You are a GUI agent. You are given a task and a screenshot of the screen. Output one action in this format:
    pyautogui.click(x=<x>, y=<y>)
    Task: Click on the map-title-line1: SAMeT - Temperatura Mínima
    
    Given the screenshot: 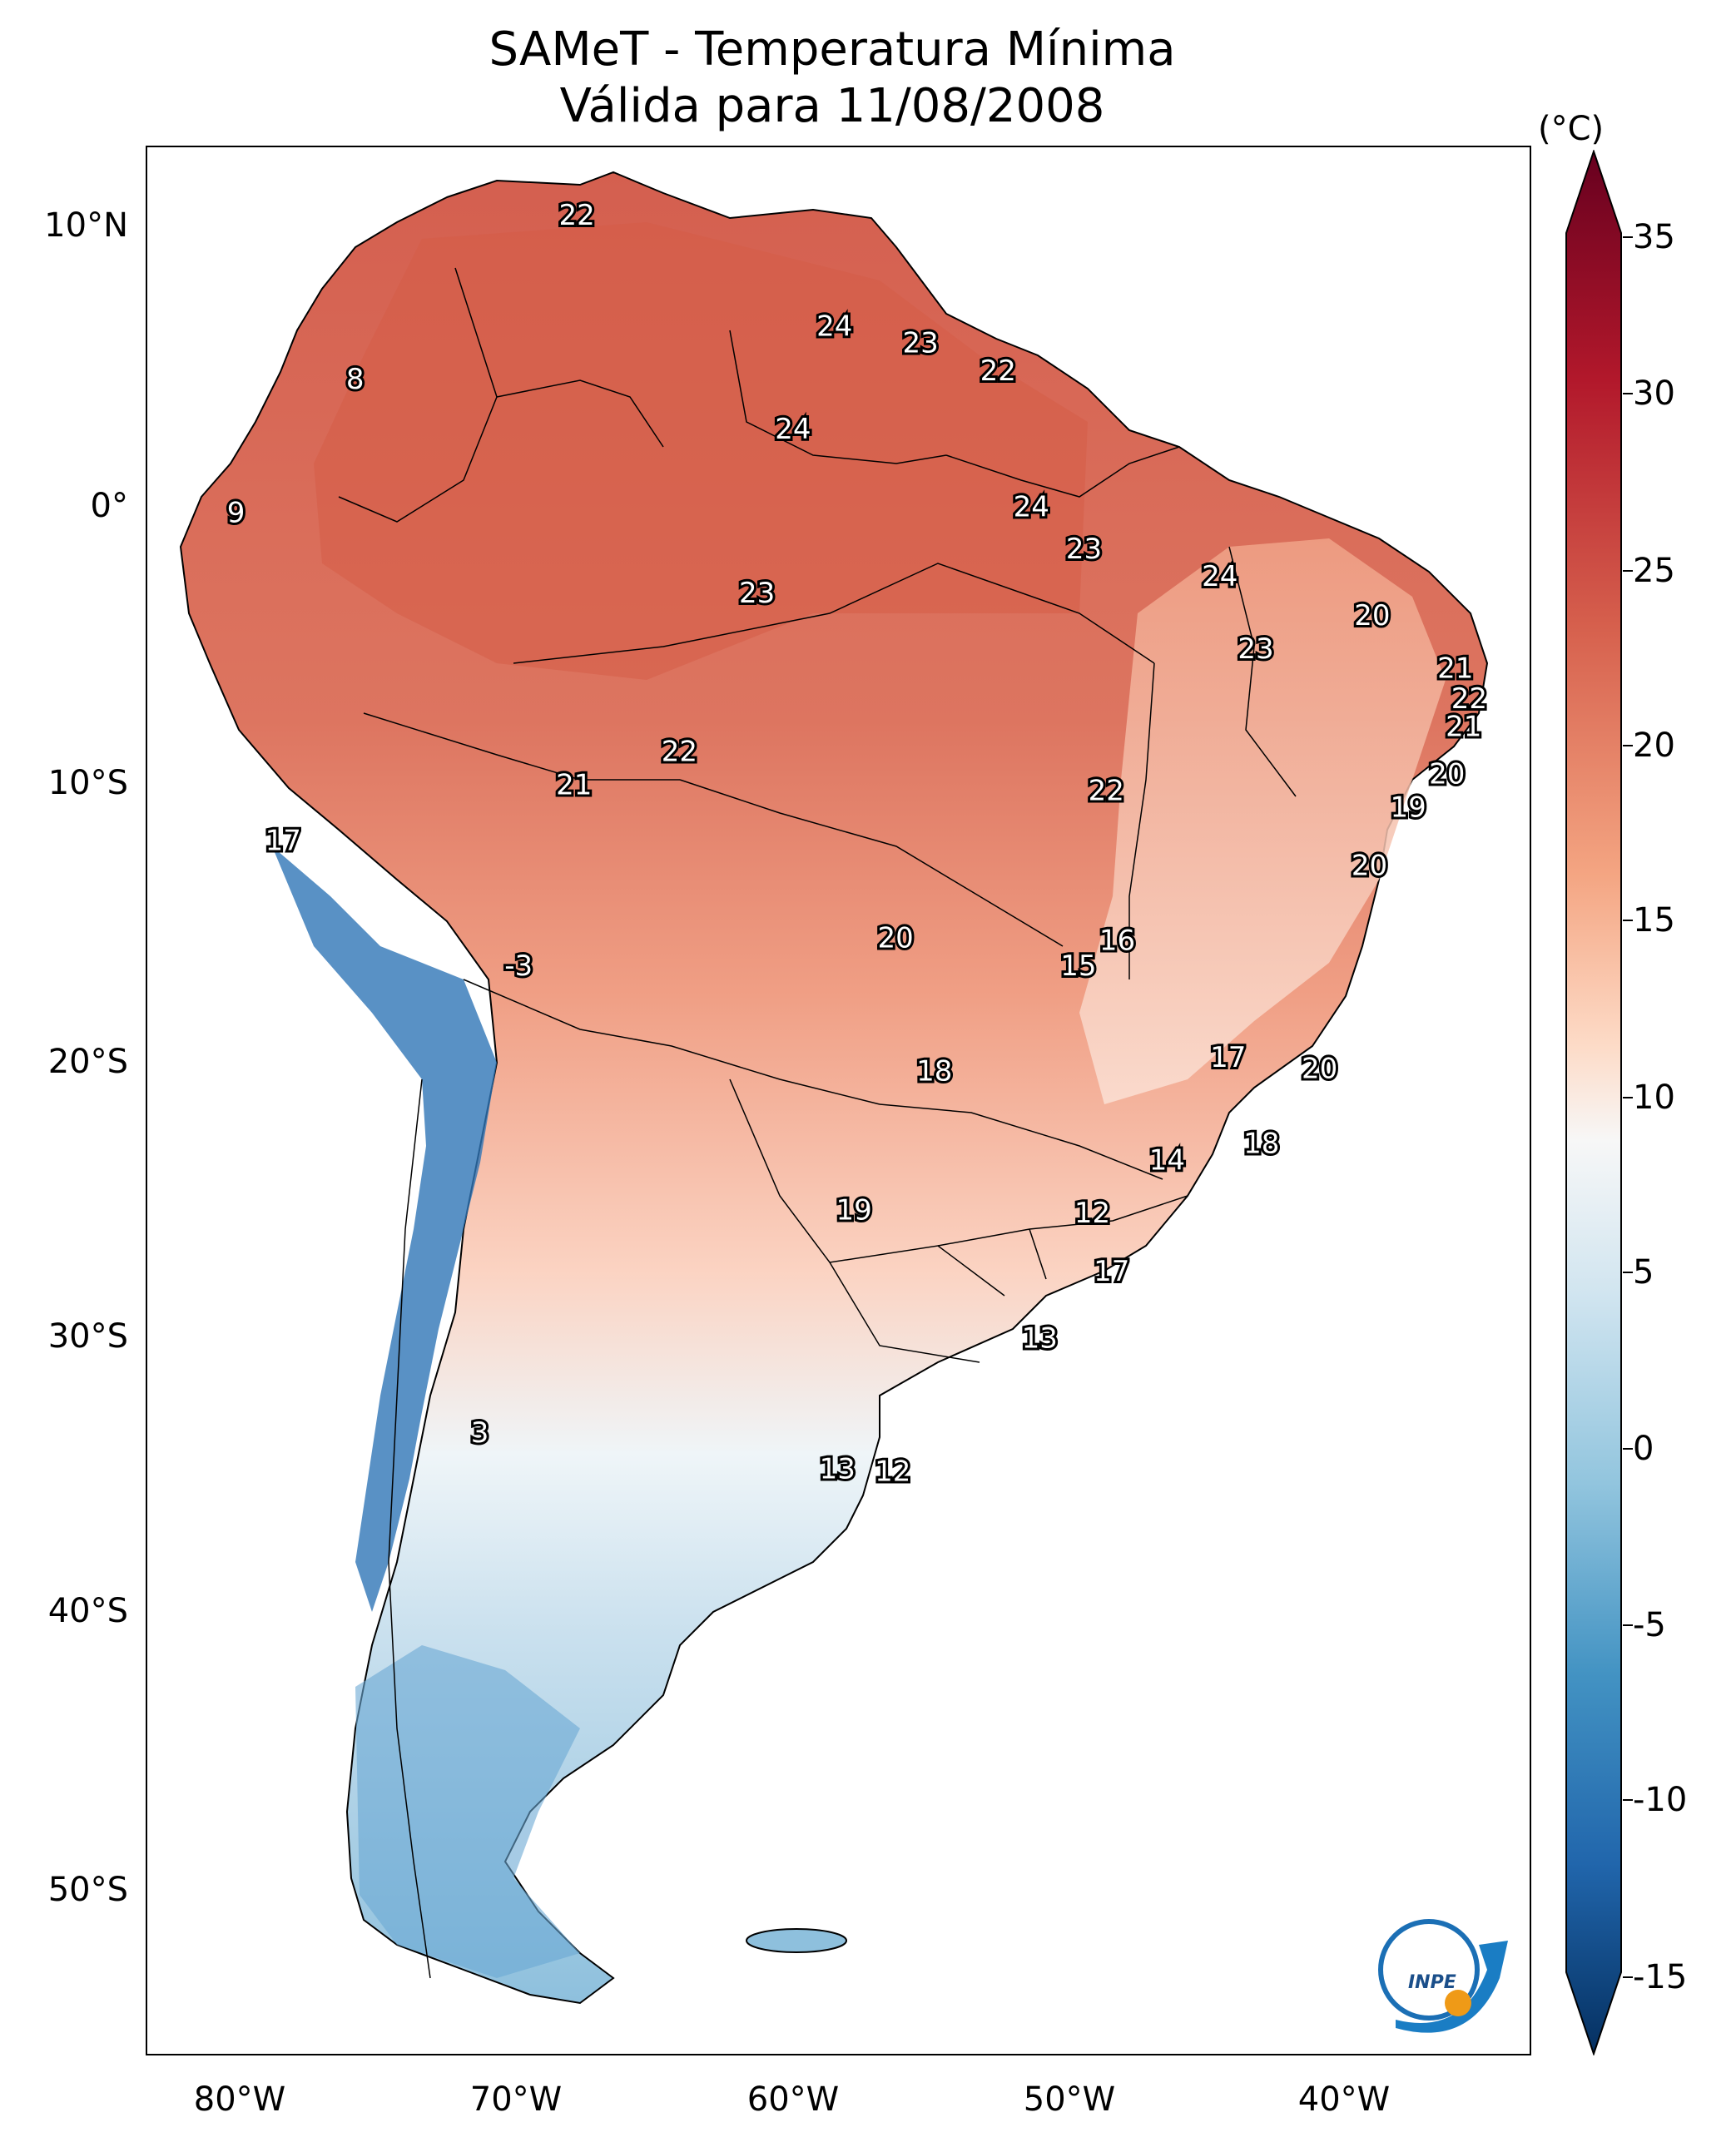 What is the action you would take?
    pyautogui.click(x=832, y=49)
    